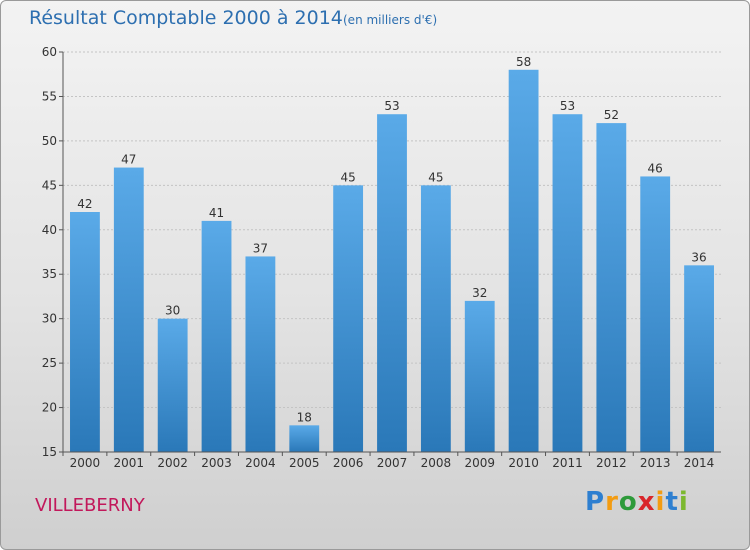 The image size is (750, 550). Describe the element at coordinates (611, 287) in the screenshot. I see `bar-2012` at that location.